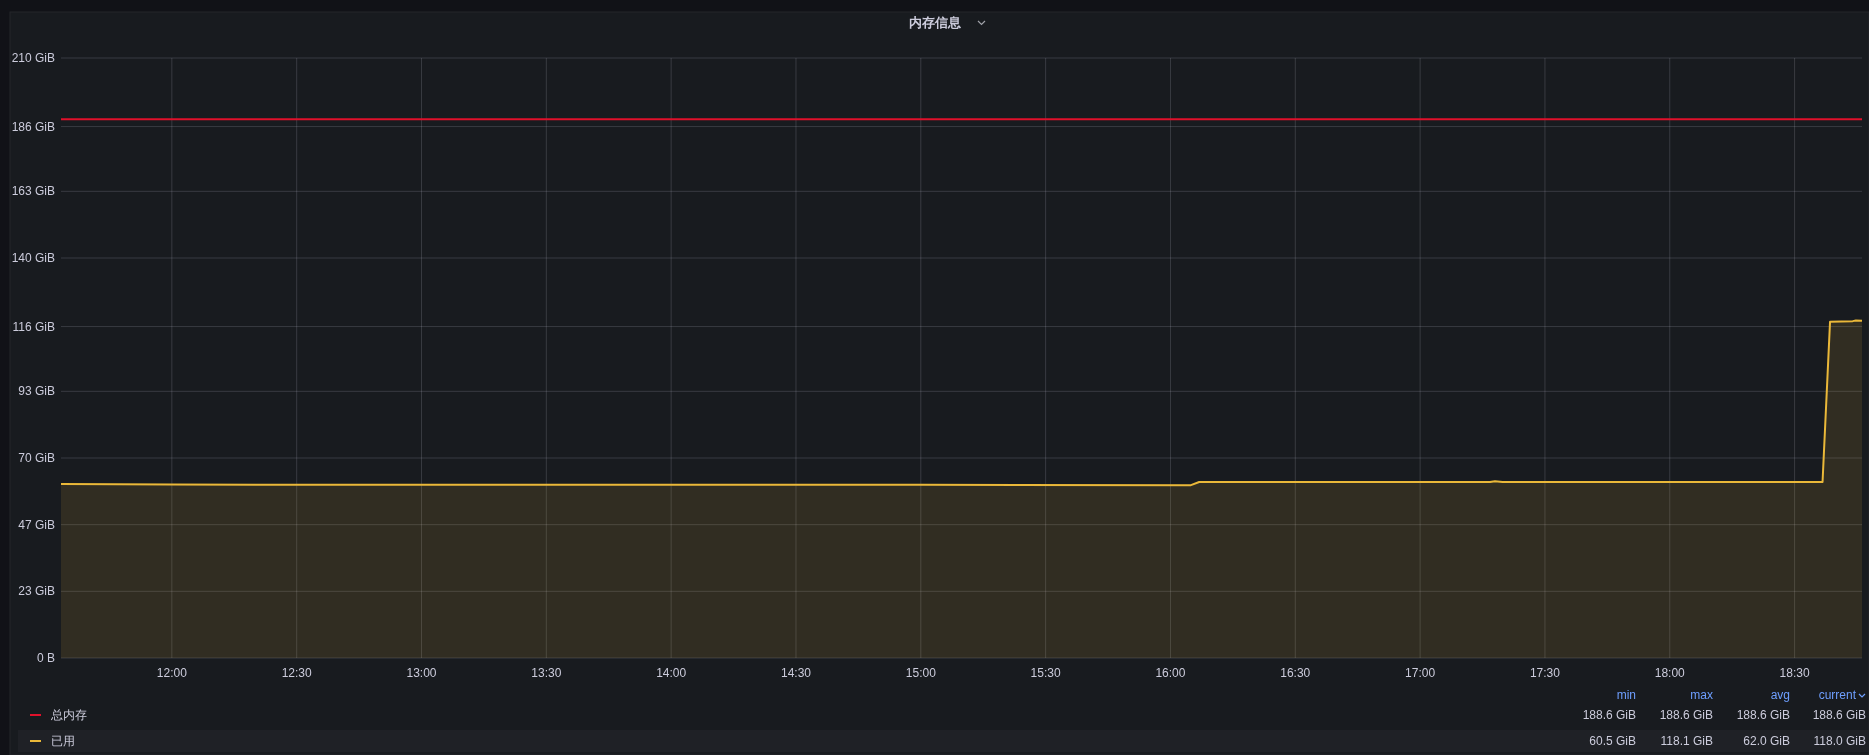 The image size is (1869, 755). Describe the element at coordinates (1670, 673) in the screenshot. I see `x-tick-label: 18:00` at that location.